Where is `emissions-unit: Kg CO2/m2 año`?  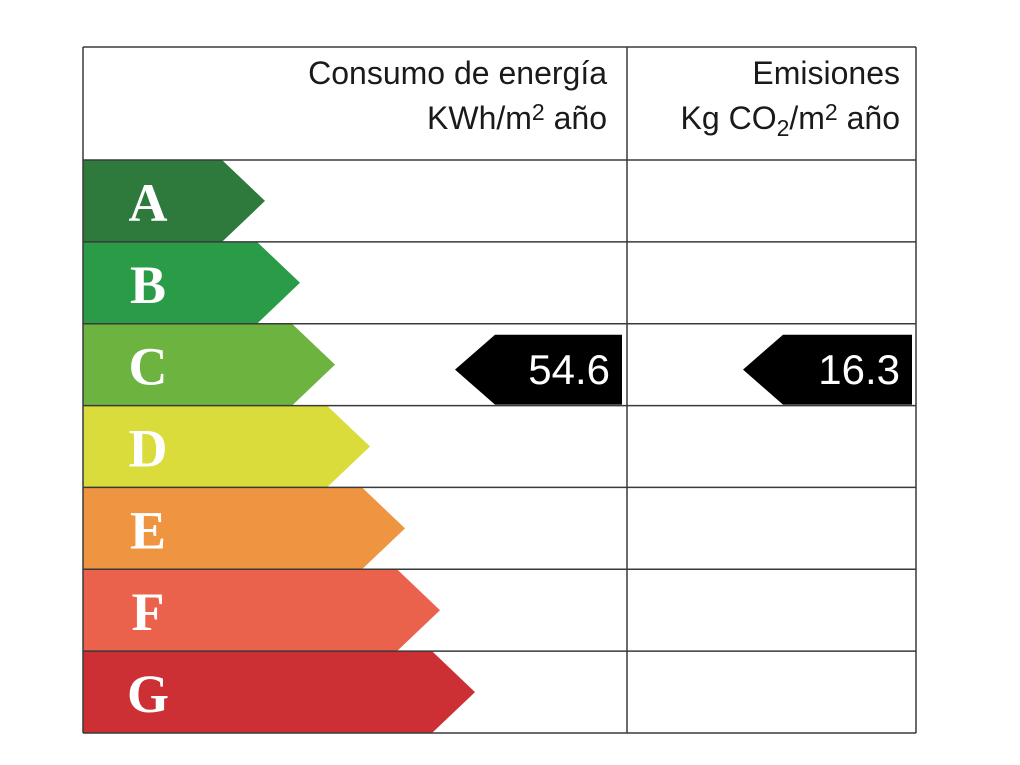 emissions-unit: Kg CO2/m2 año is located at coordinates (790, 120).